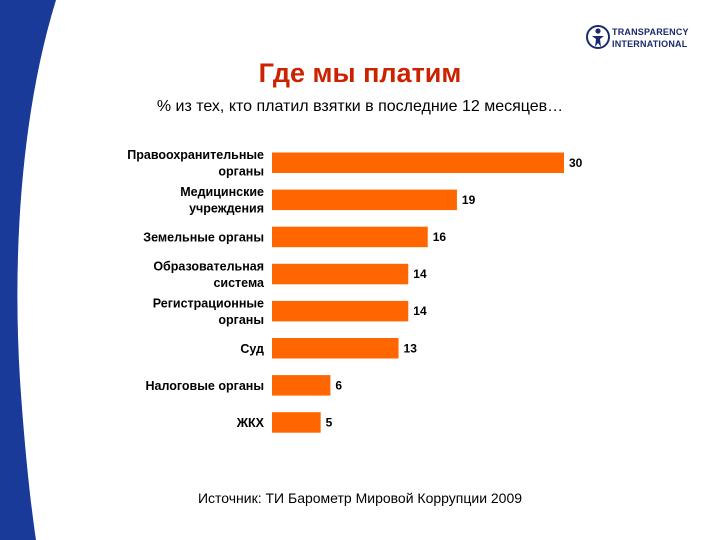 This screenshot has width=720, height=540. What do you see at coordinates (598, 37) in the screenshot?
I see `globe-figure-icon` at bounding box center [598, 37].